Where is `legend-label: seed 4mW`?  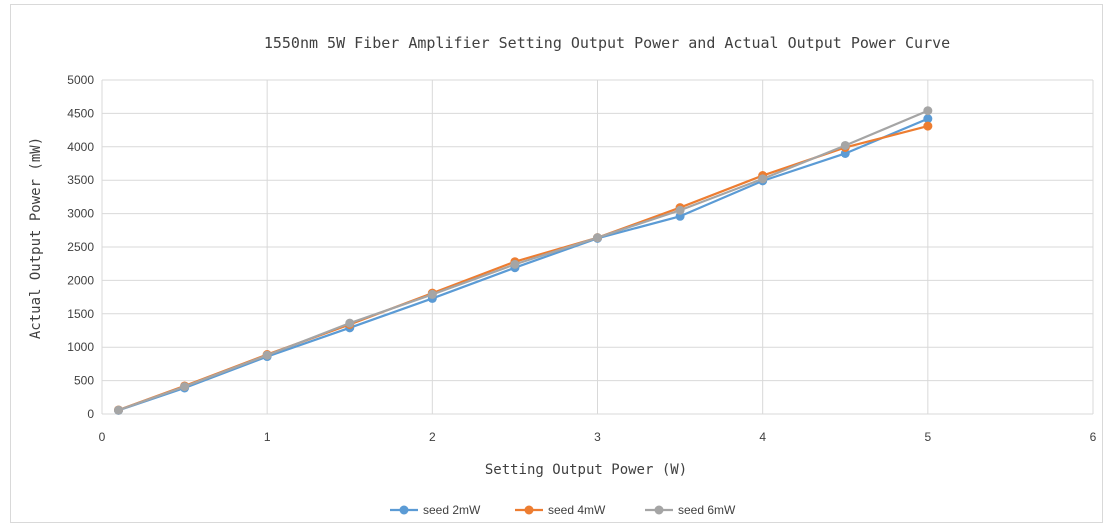 legend-label: seed 4mW is located at coordinates (577, 510).